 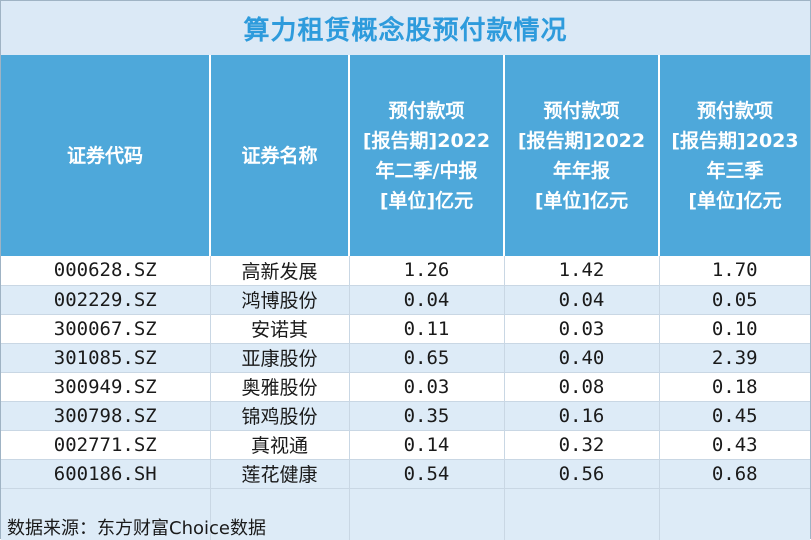 I want to click on security-code: 301085.SZ, so click(x=106, y=358).